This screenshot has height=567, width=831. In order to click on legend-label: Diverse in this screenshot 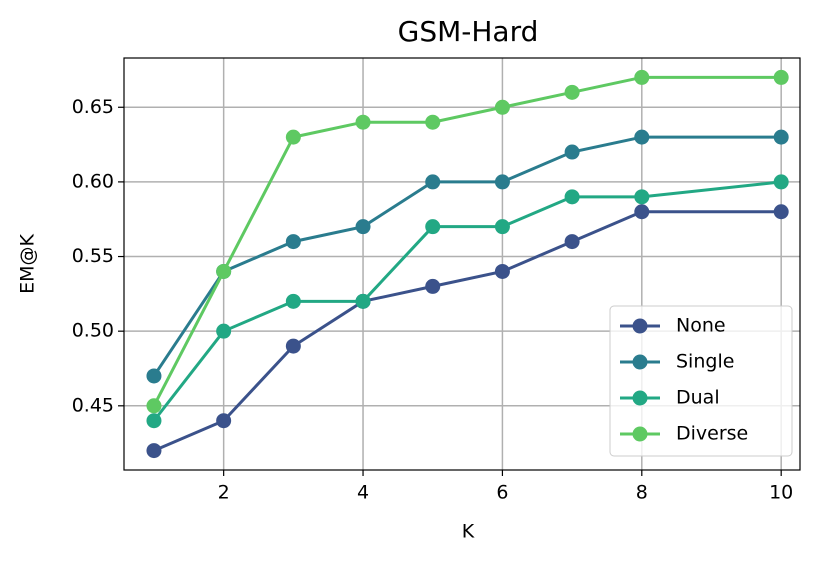, I will do `click(712, 434)`.